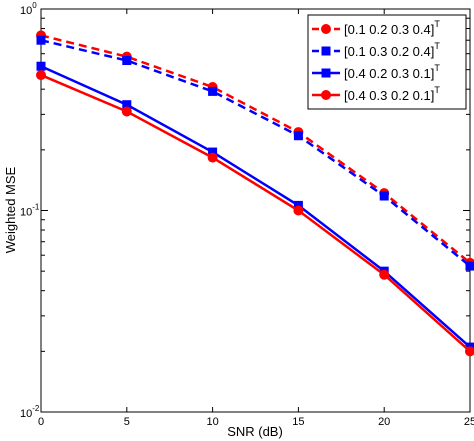 This screenshot has width=474, height=441. Describe the element at coordinates (298, 422) in the screenshot. I see `x-tick-label: 15` at that location.